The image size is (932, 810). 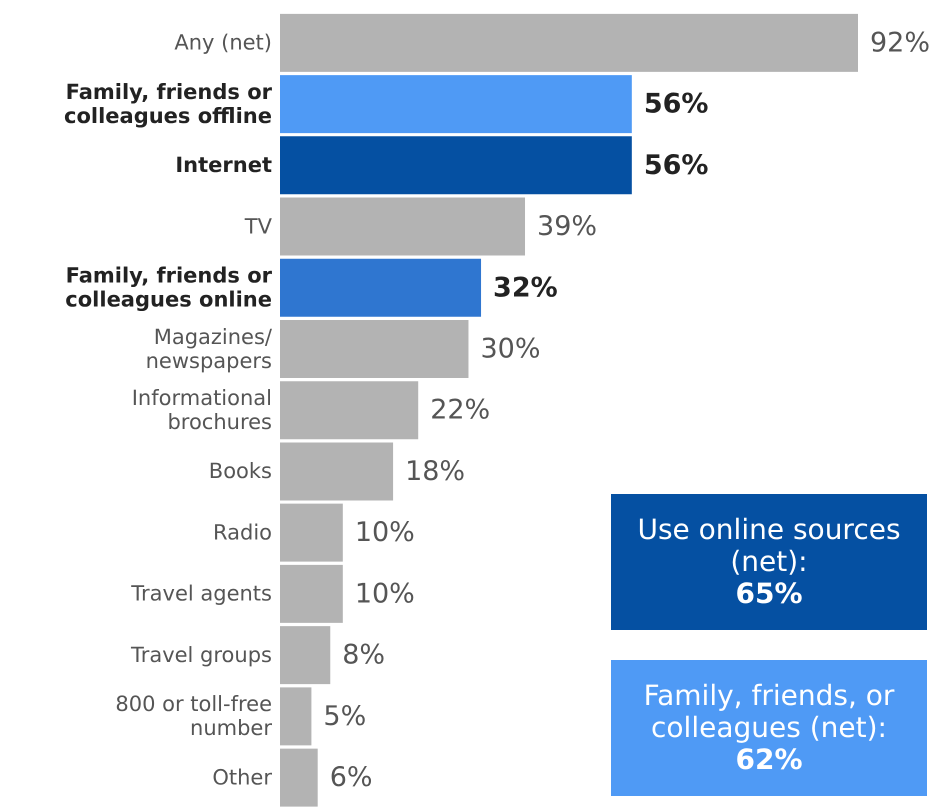 I want to click on data-label: 8%, so click(x=364, y=655).